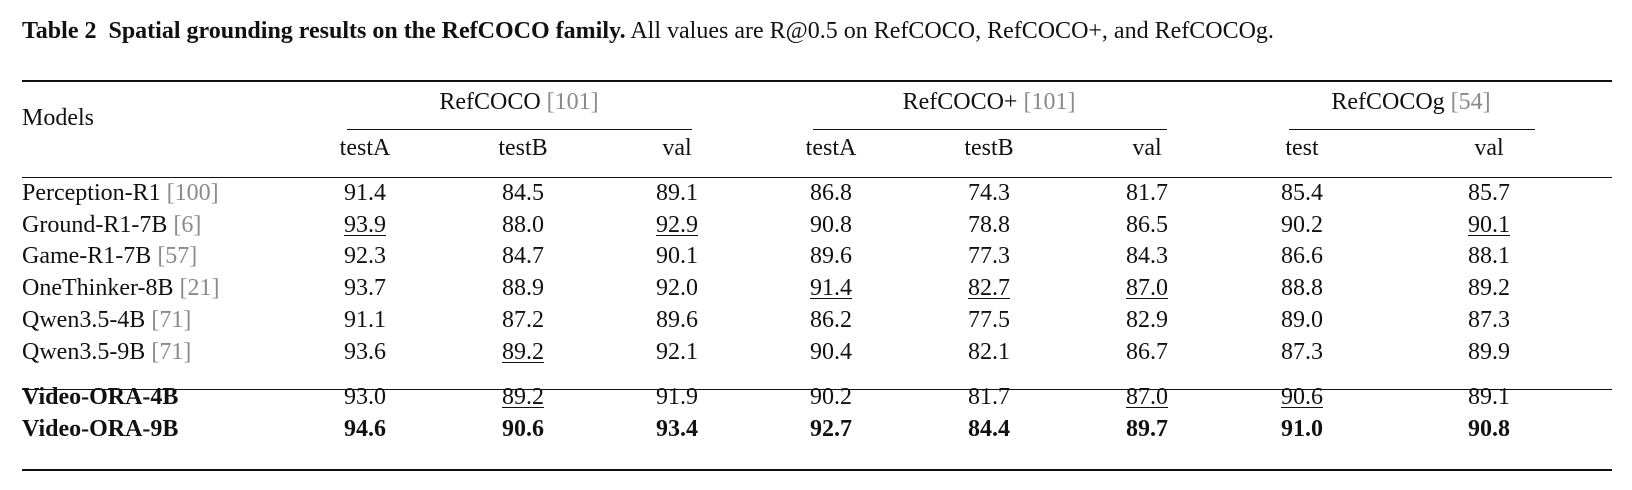 The image size is (1632, 490). Describe the element at coordinates (831, 193) in the screenshot. I see `value-cell: 86.8` at that location.